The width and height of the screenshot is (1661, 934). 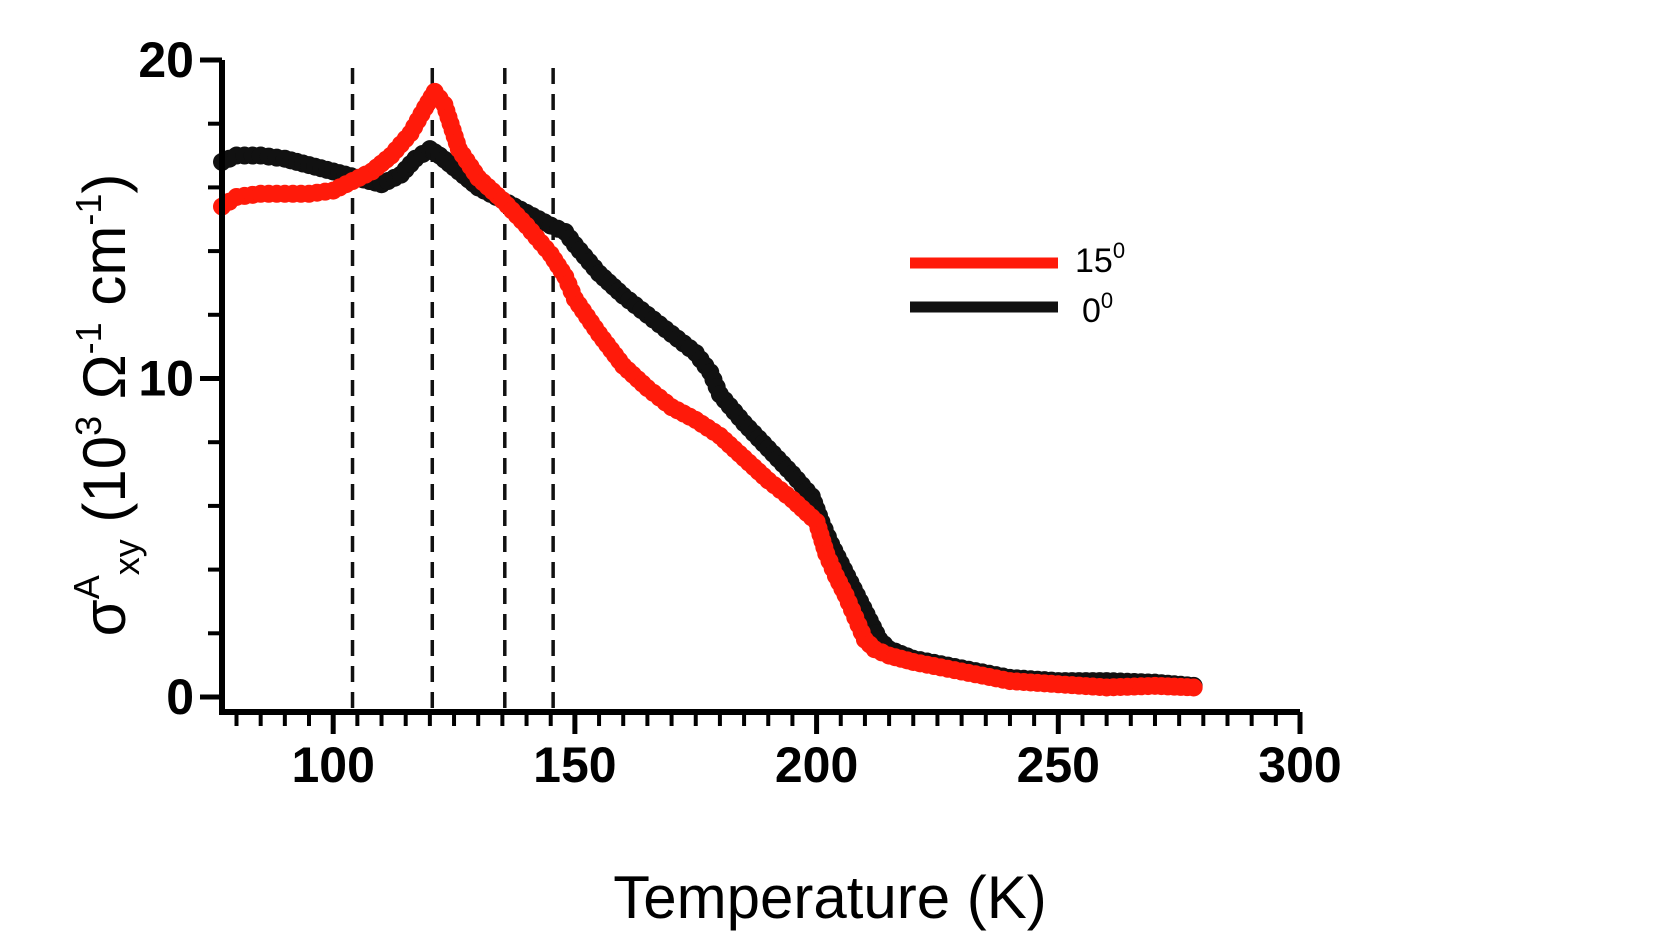 I want to click on y-tick-label: 0, so click(x=180, y=697).